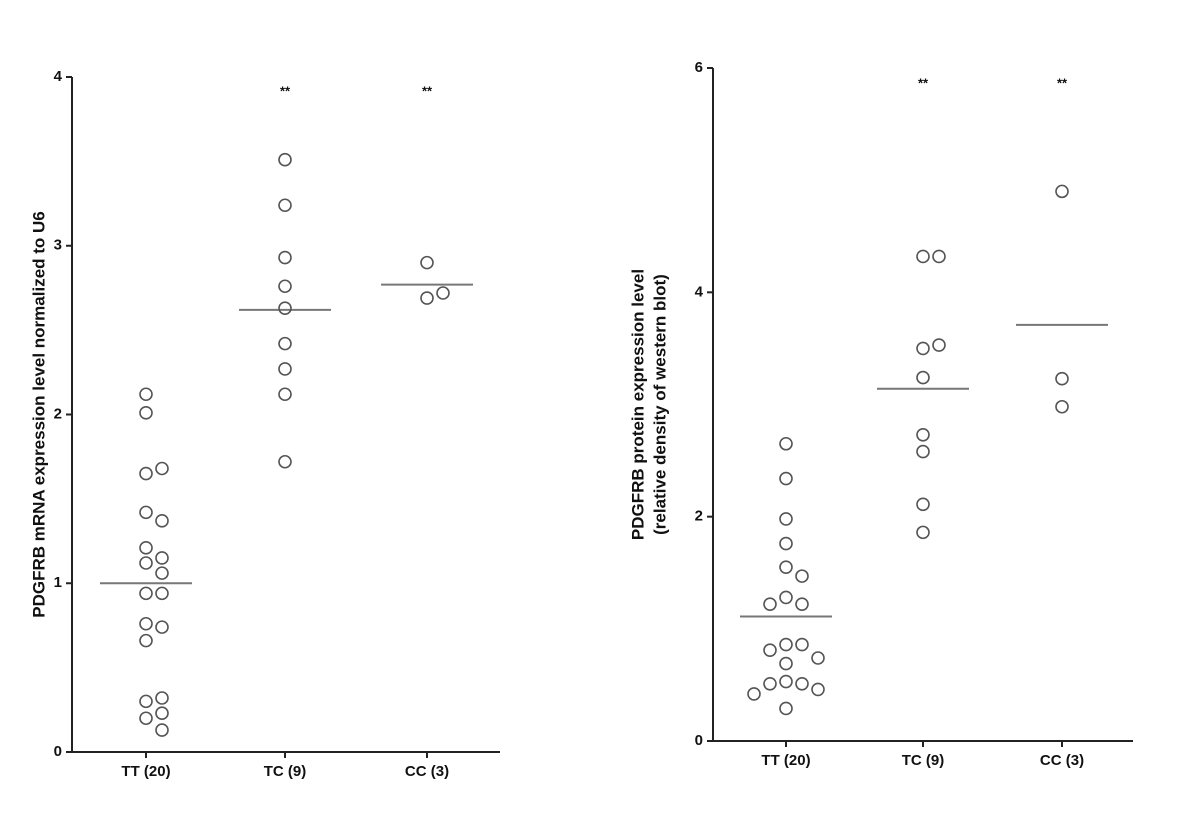  What do you see at coordinates (58, 582) in the screenshot?
I see `y-tick-label: 1` at bounding box center [58, 582].